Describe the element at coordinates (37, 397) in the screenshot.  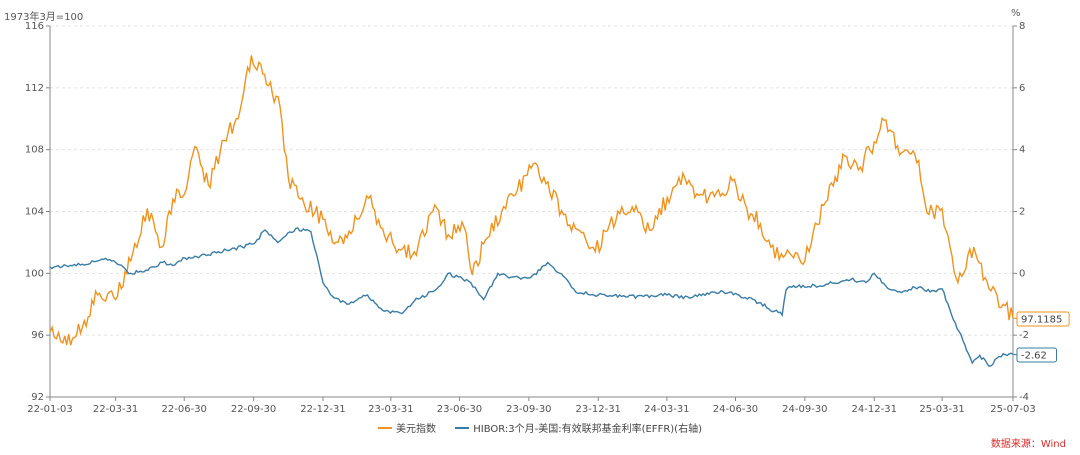
I see `left-tick-label: 92` at that location.